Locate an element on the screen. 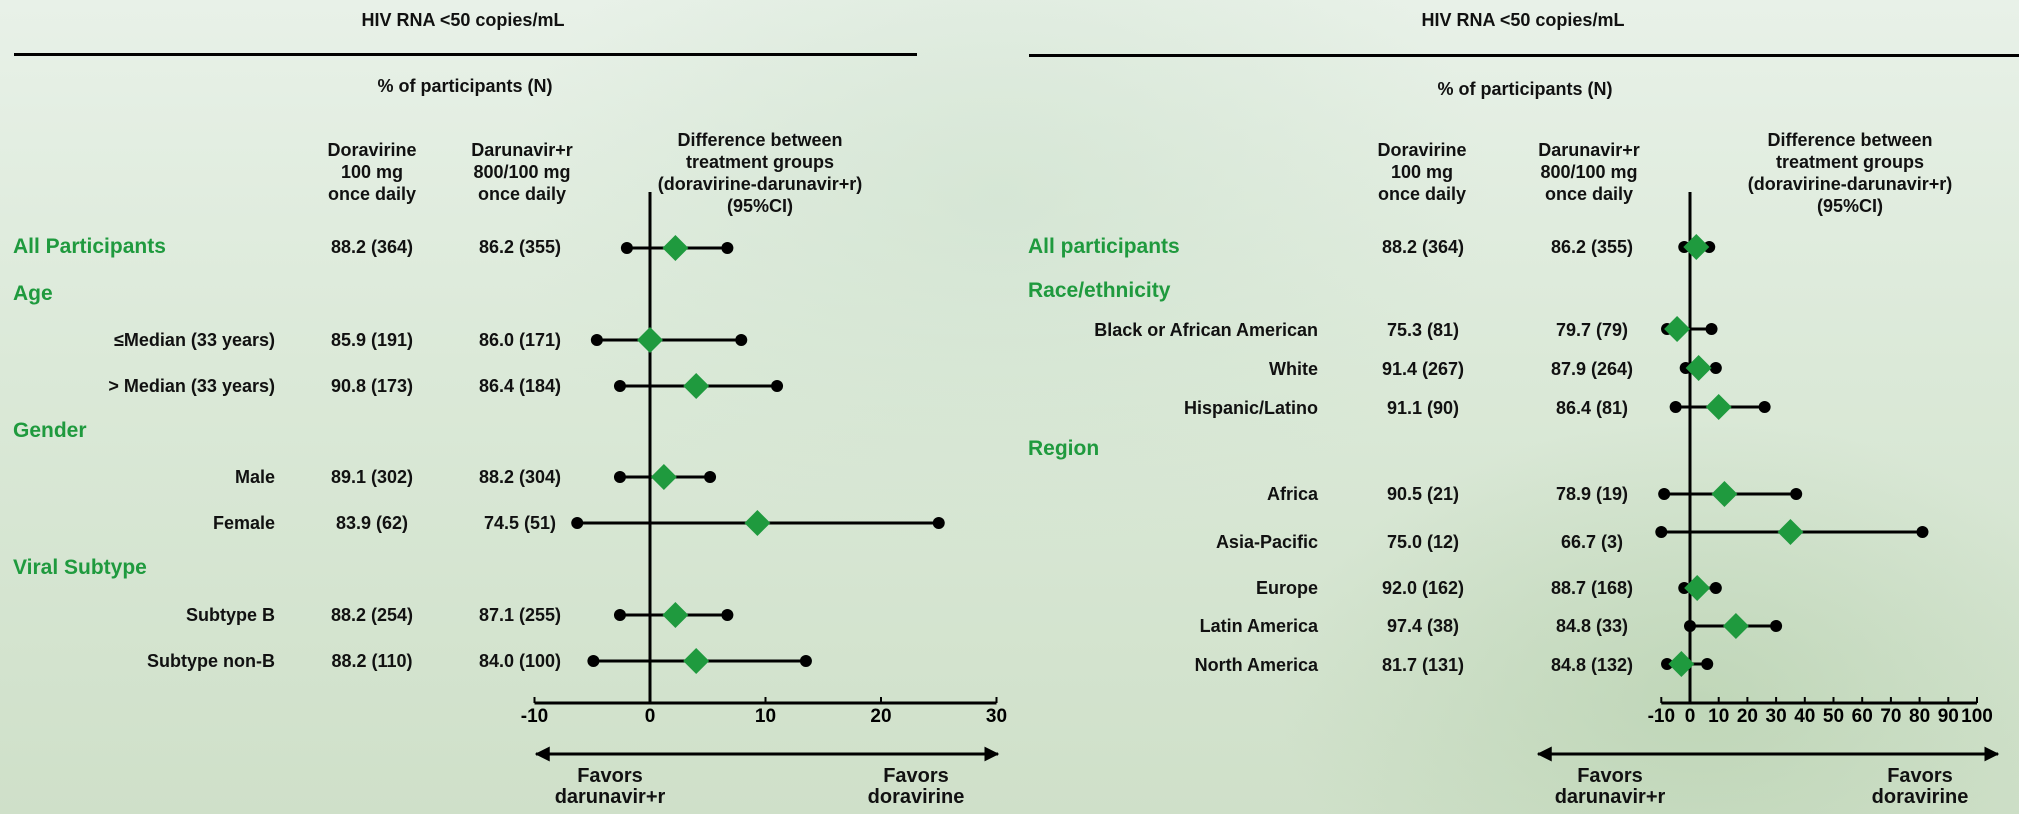 This screenshot has width=2019, height=814. left-row-male-label: Male is located at coordinates (254, 477).